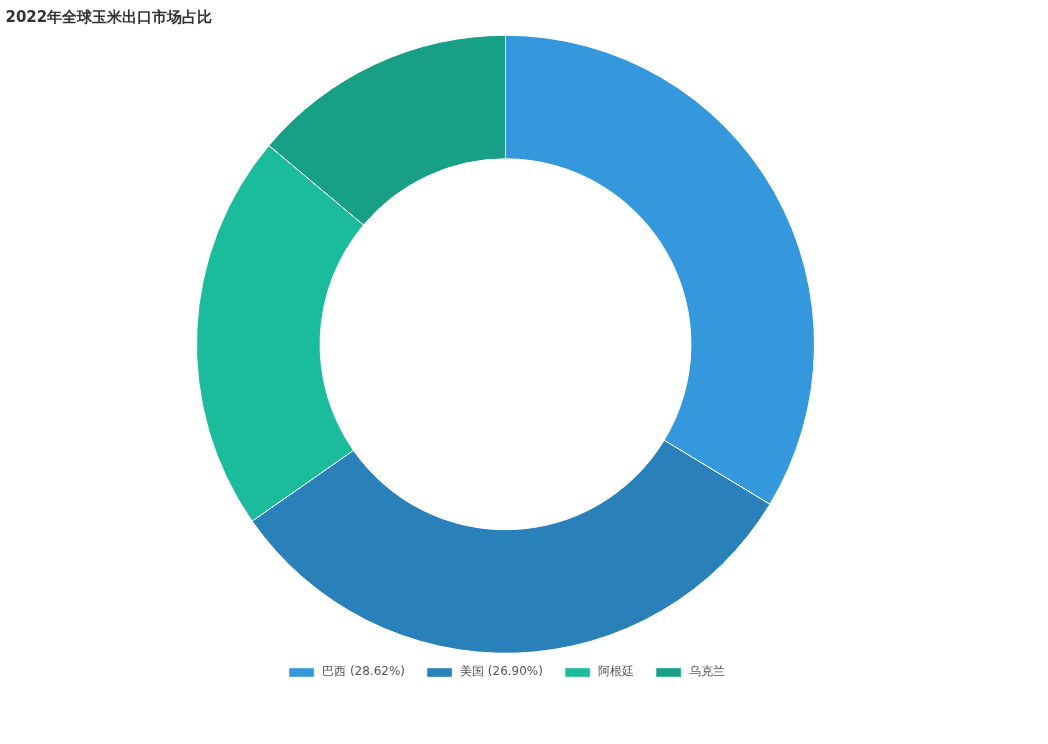 The height and width of the screenshot is (744, 1048). What do you see at coordinates (109, 16) in the screenshot?
I see `chart-title: 2022年全球玉米出口市场占比` at bounding box center [109, 16].